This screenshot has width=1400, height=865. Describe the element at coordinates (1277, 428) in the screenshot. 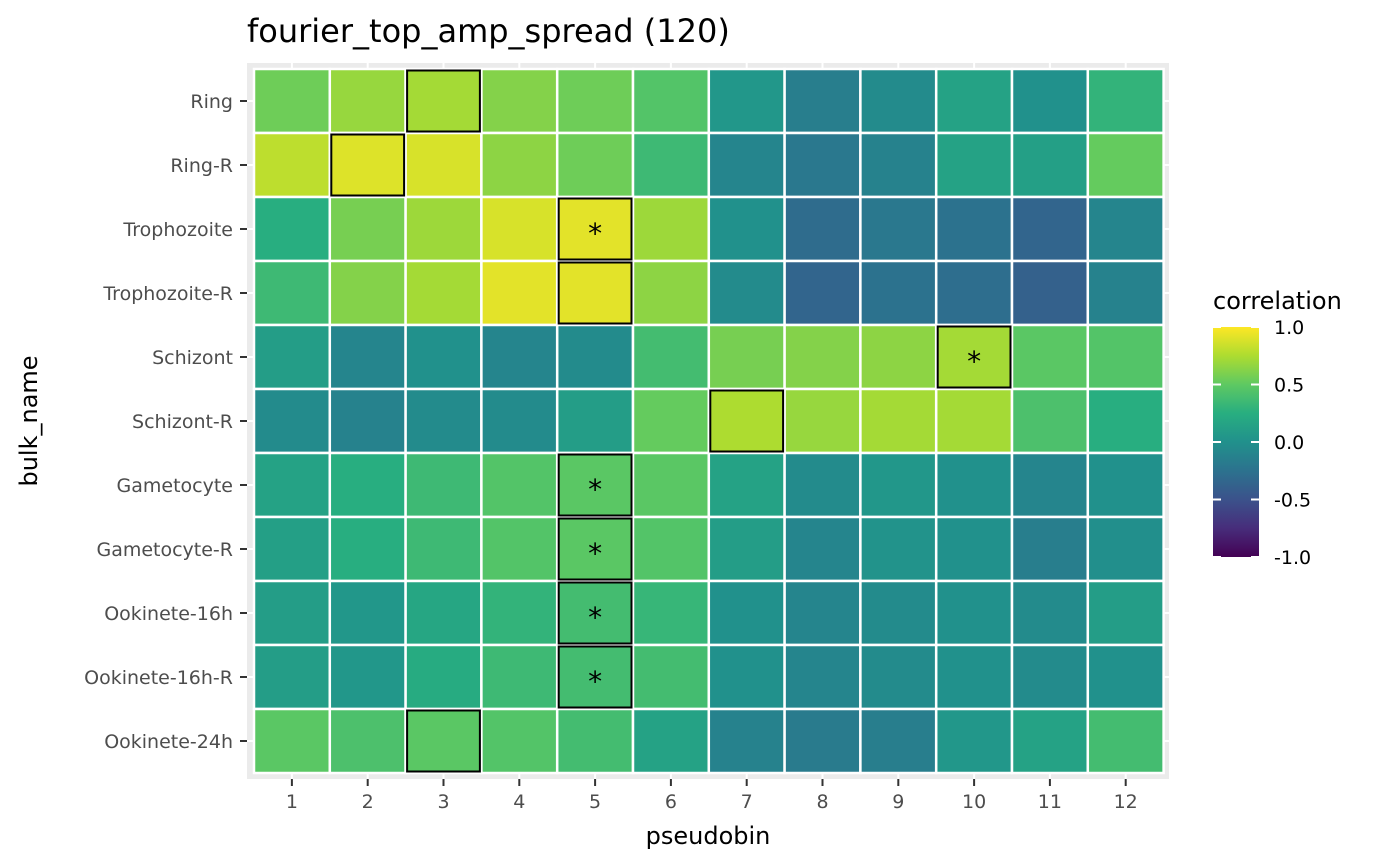

I see `color-legend: correlation 1.0 0.5 0.0 -0.5 -1.0` at that location.